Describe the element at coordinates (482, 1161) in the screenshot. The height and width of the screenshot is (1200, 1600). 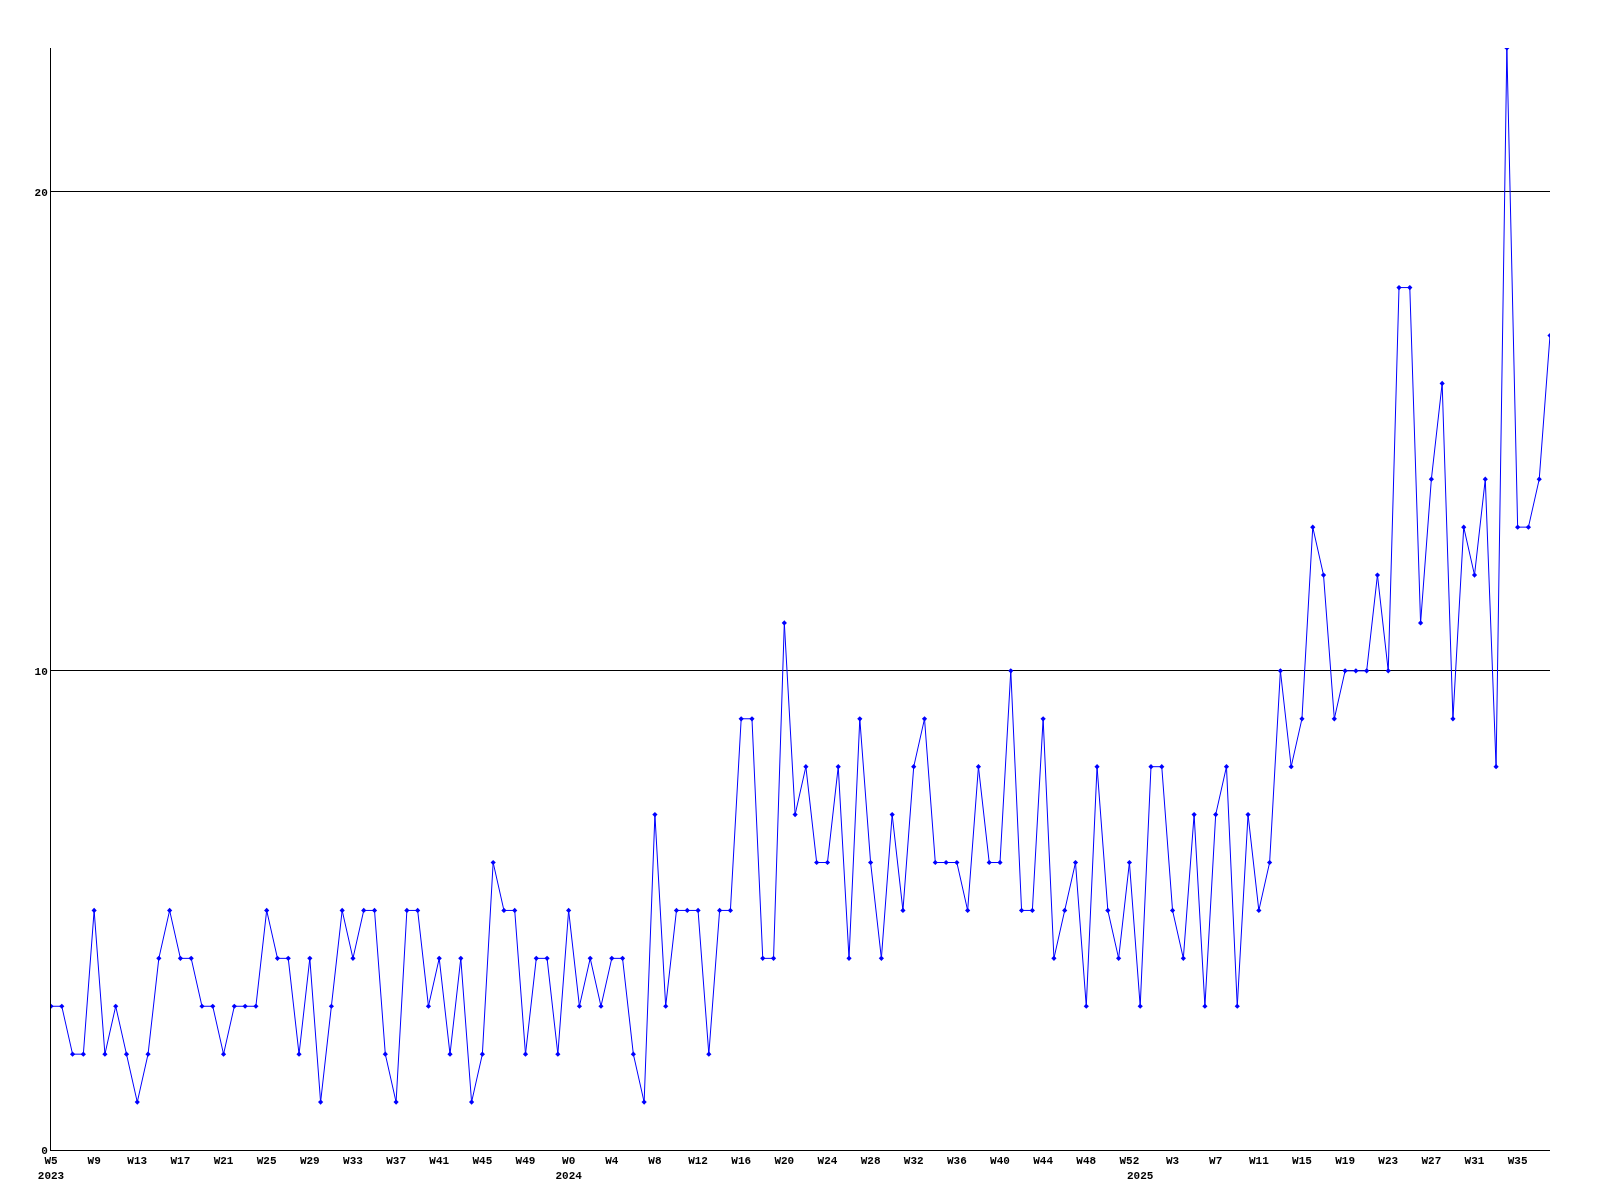
I see `x-tick-label: W45` at that location.